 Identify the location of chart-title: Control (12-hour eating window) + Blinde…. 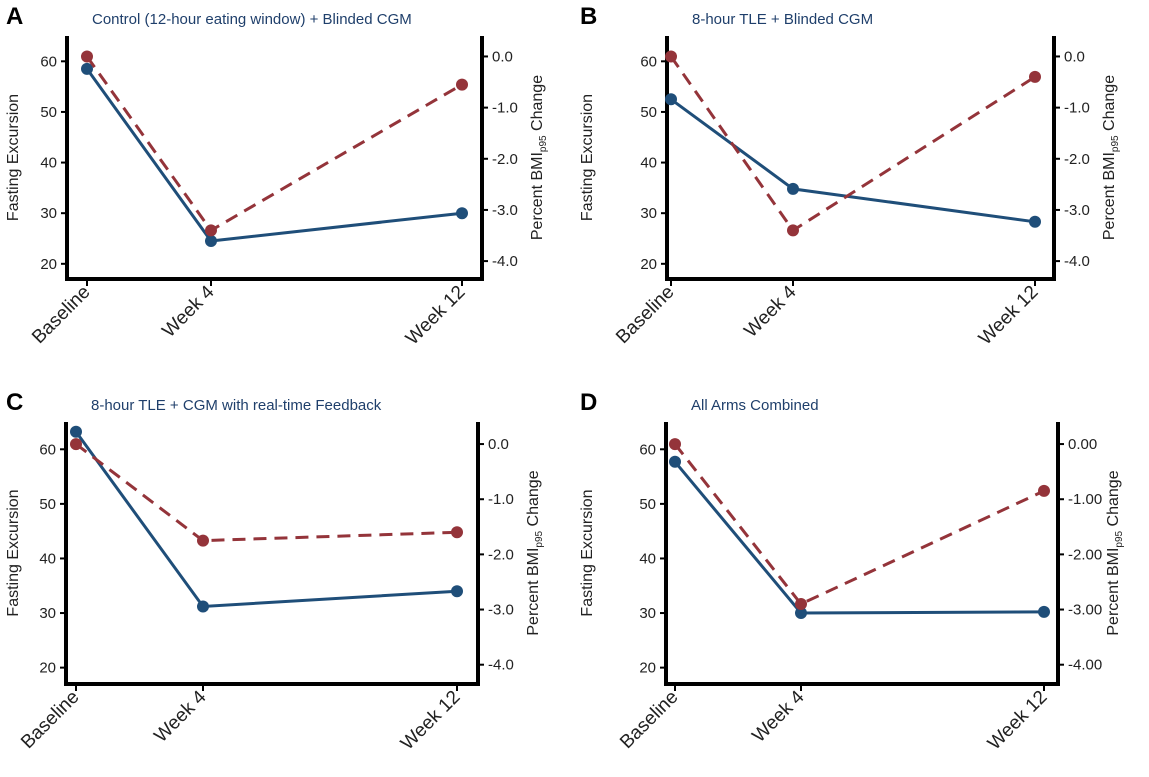
(252, 19).